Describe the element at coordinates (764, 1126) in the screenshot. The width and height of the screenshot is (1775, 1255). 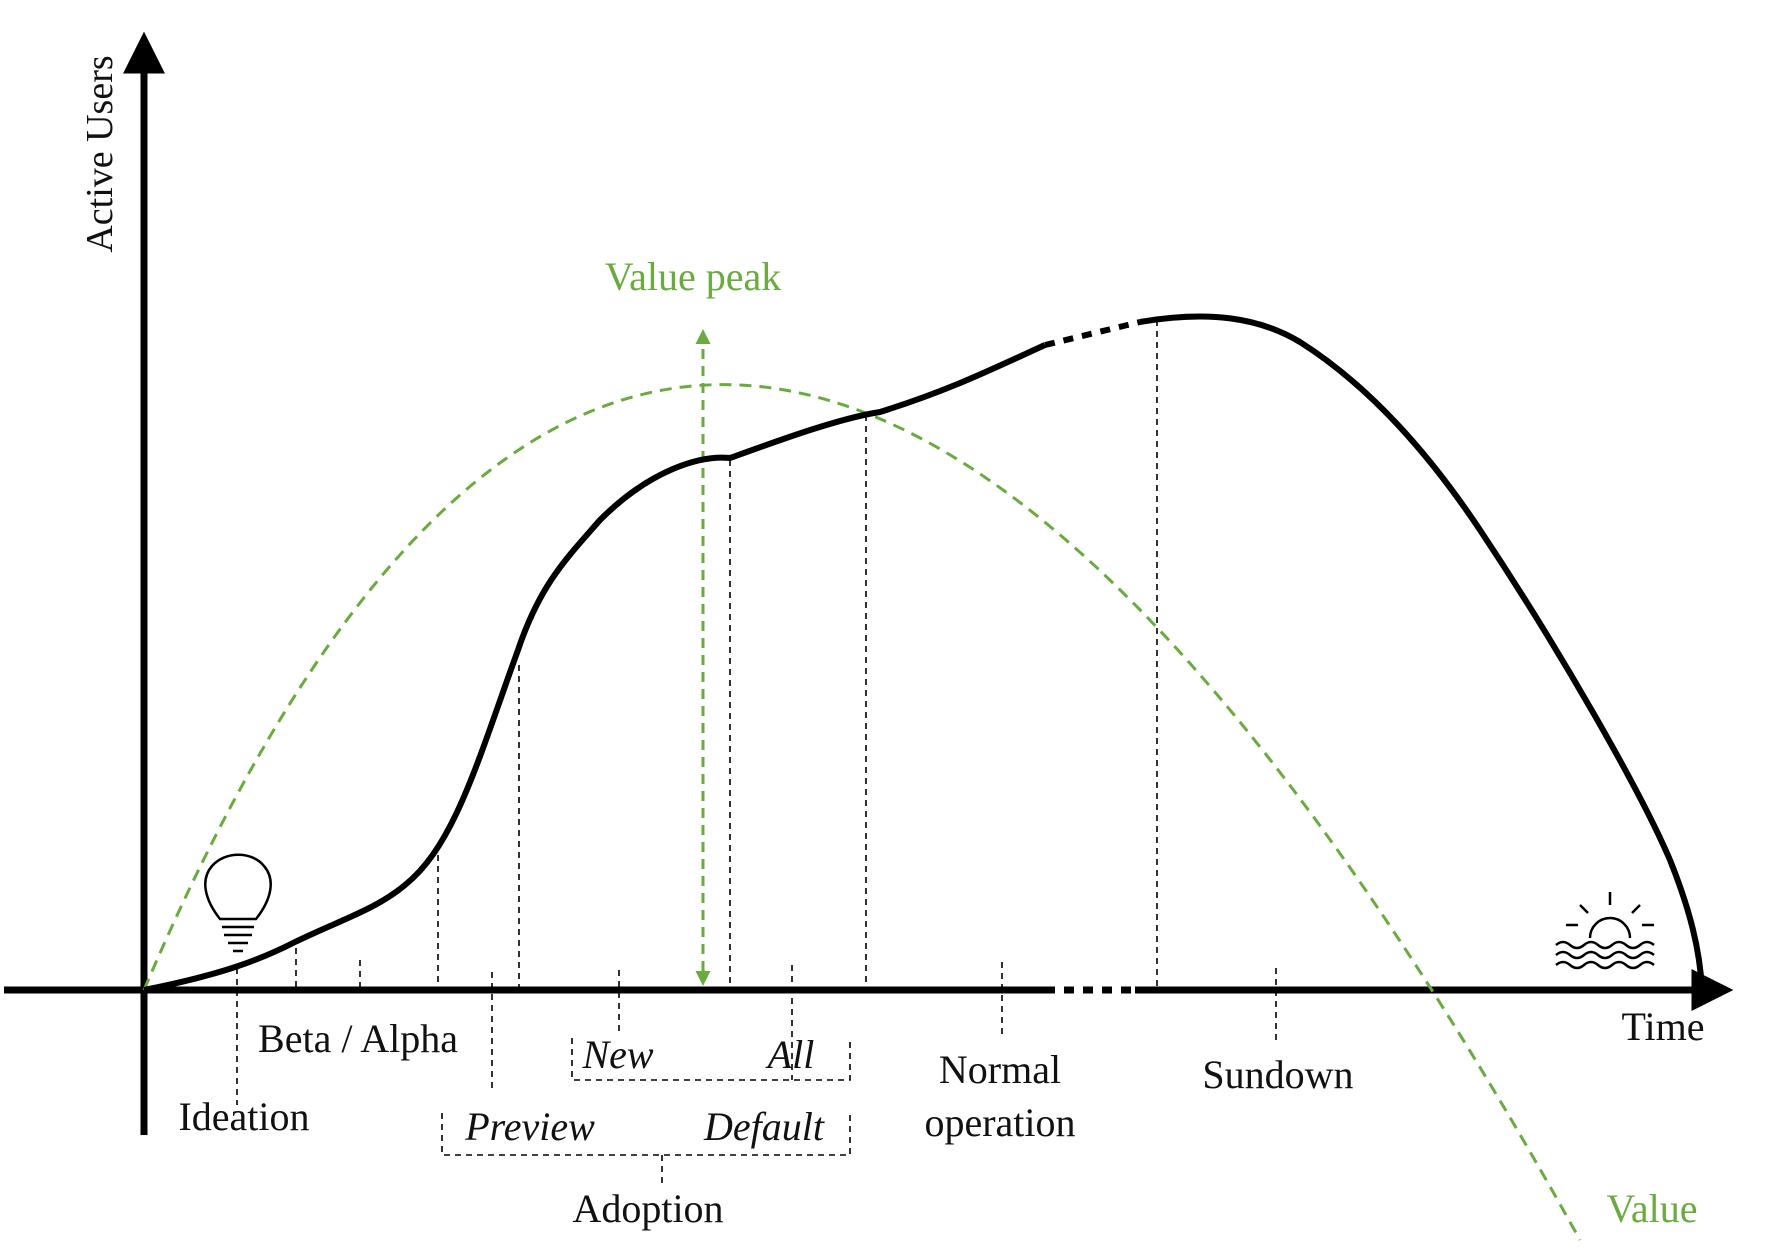
I see `phase-label-default: Default` at that location.